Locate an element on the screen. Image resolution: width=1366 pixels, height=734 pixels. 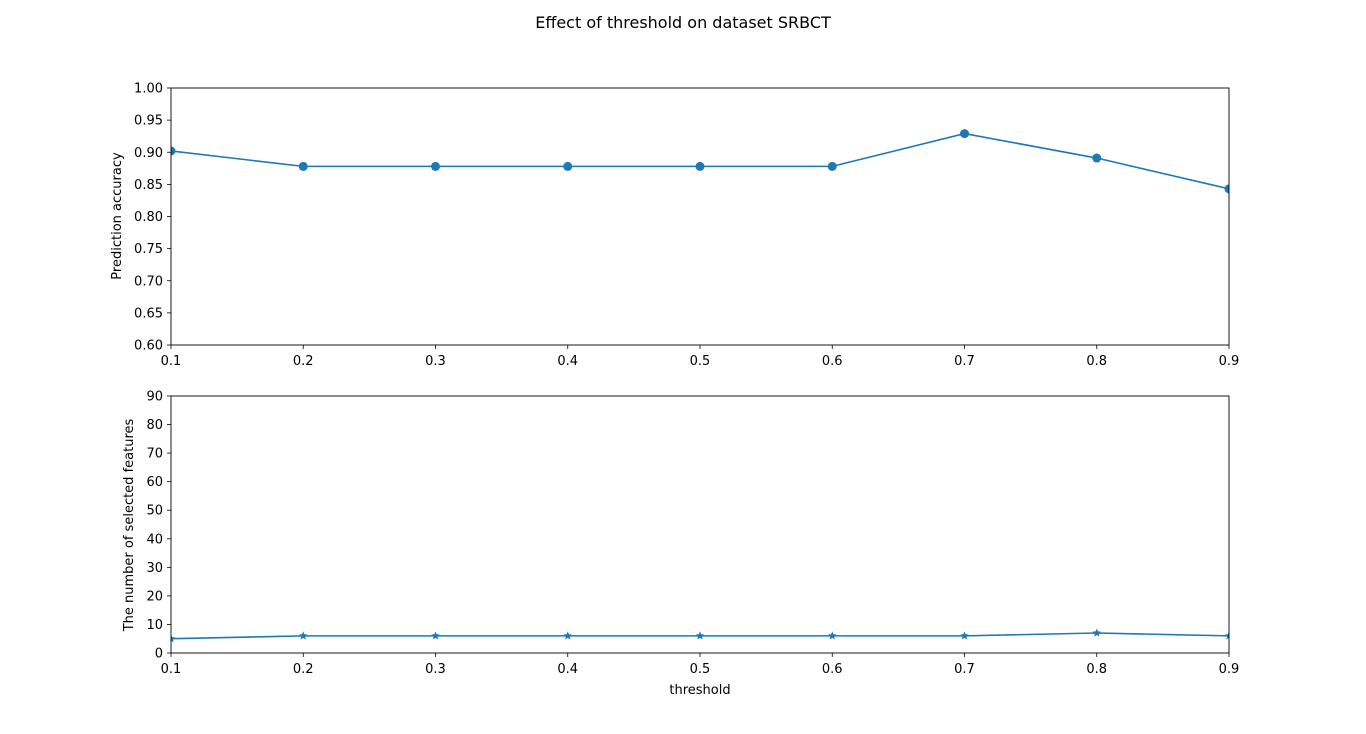
y-tick-label: 20 is located at coordinates (154, 596).